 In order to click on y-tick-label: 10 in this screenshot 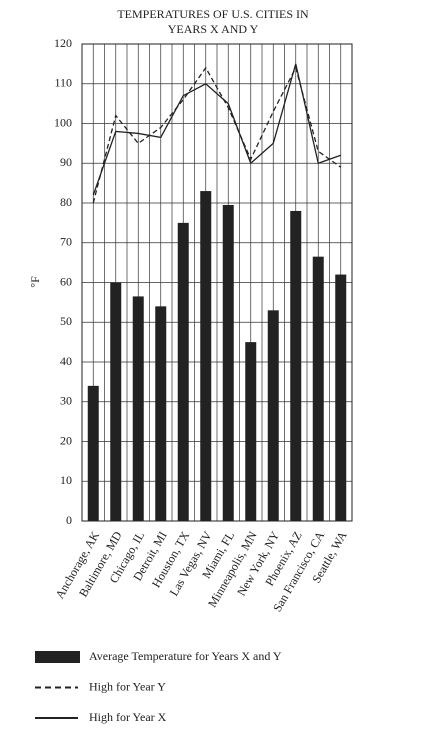, I will do `click(66, 480)`.